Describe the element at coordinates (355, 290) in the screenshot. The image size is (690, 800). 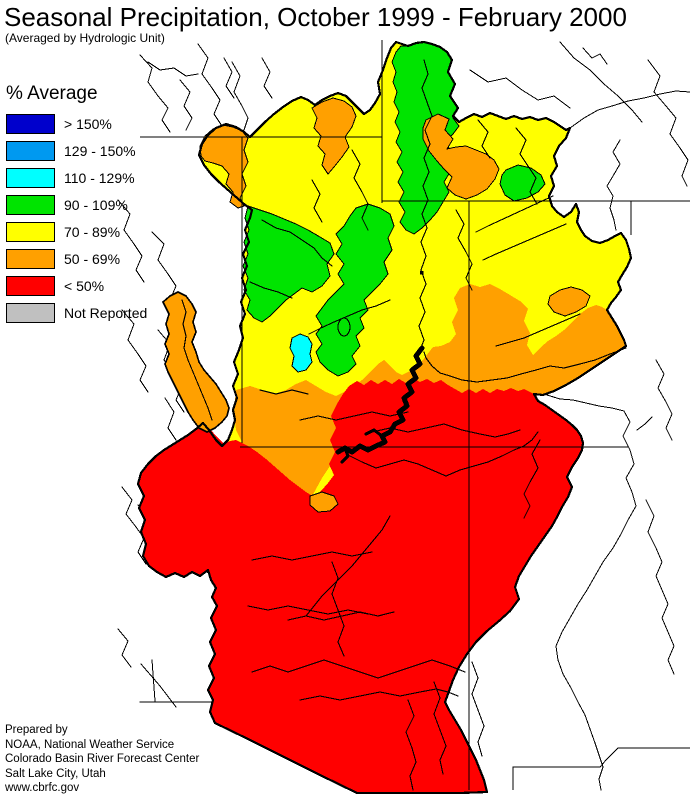
I see `region-green-central-column` at that location.